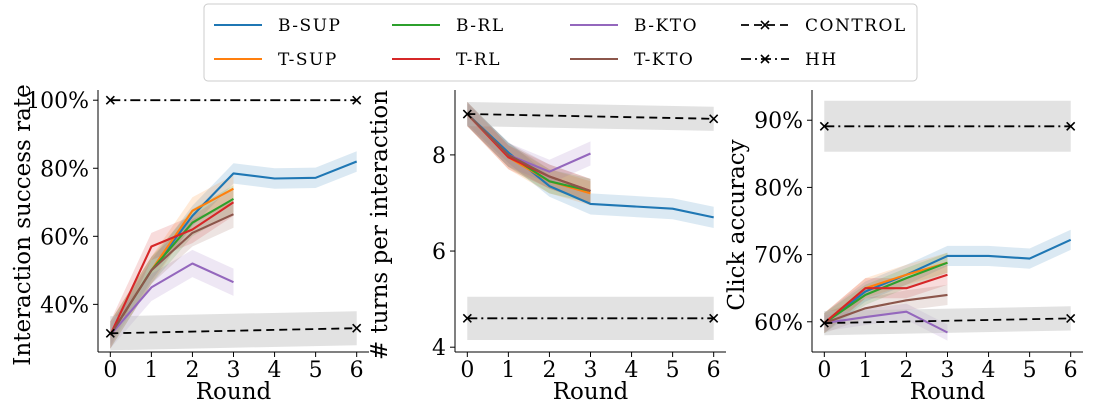 This screenshot has height=413, width=1101. I want to click on legend-label-hh: HH, so click(821, 60).